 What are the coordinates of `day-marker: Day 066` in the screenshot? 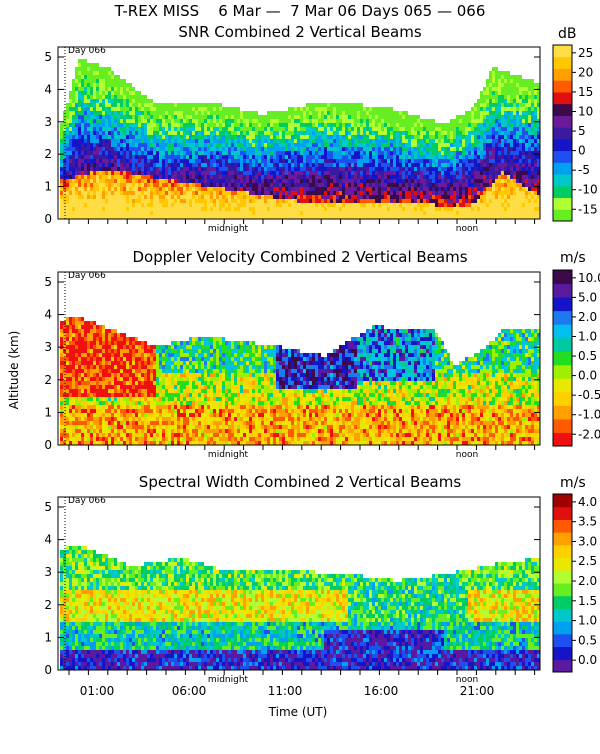 It's located at (87, 51).